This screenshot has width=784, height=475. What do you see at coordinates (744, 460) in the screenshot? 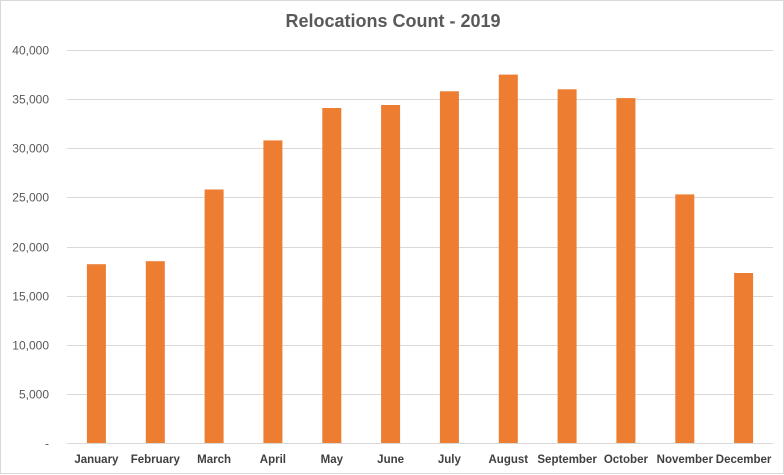
I see `x-category-label: December` at bounding box center [744, 460].